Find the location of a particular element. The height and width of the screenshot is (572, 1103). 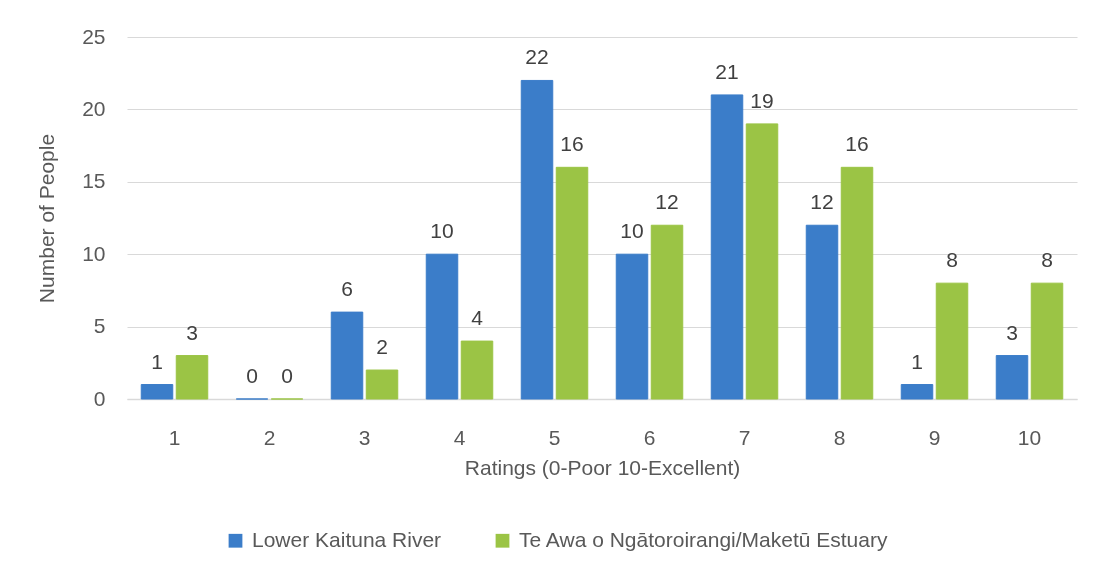

legend-label: Lower Kaituna River is located at coordinates (347, 539).